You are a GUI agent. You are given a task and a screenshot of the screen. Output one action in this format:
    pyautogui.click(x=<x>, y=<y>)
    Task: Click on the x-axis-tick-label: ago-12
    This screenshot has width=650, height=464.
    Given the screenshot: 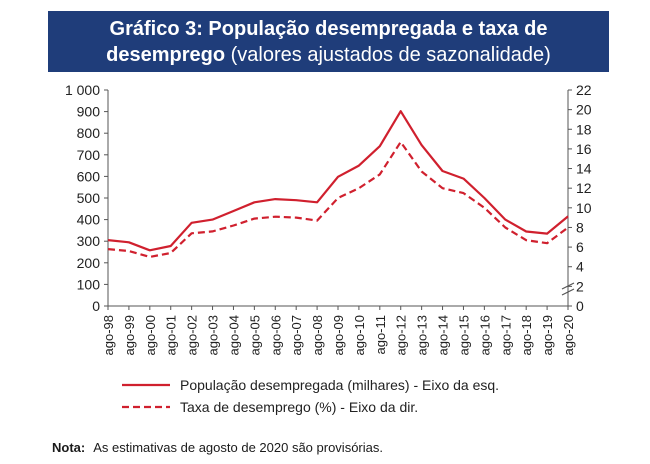 What is the action you would take?
    pyautogui.click(x=401, y=335)
    